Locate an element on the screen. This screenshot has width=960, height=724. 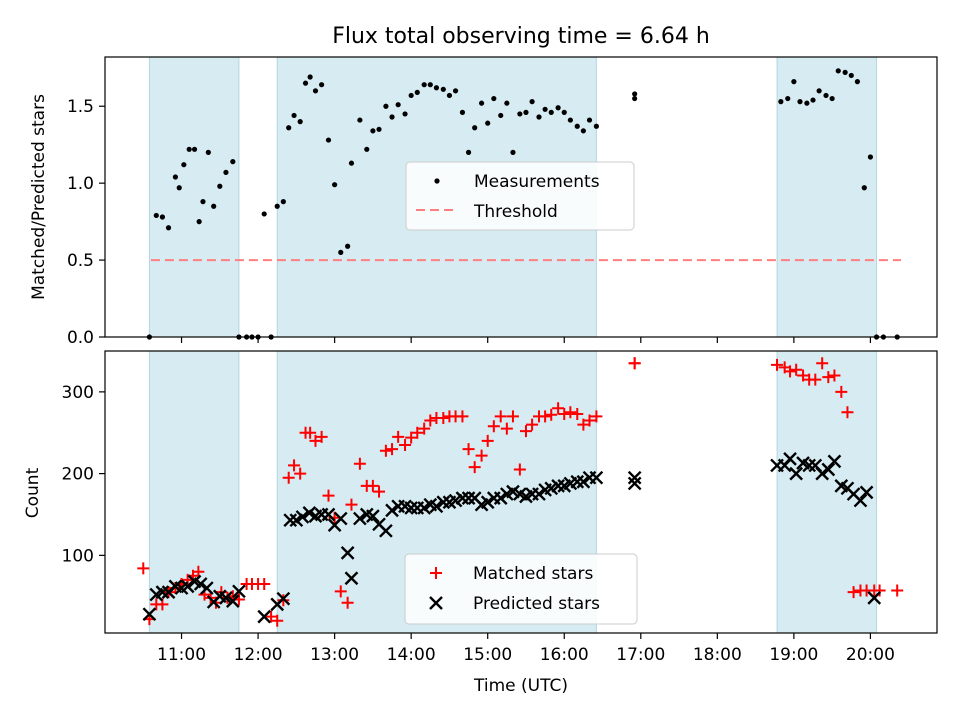
y-tick-label: 0.5 is located at coordinates (80, 261).